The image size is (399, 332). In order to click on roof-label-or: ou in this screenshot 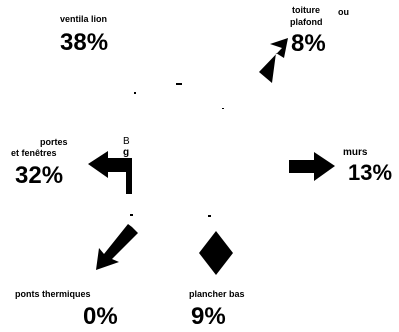, I will do `click(343, 12)`.